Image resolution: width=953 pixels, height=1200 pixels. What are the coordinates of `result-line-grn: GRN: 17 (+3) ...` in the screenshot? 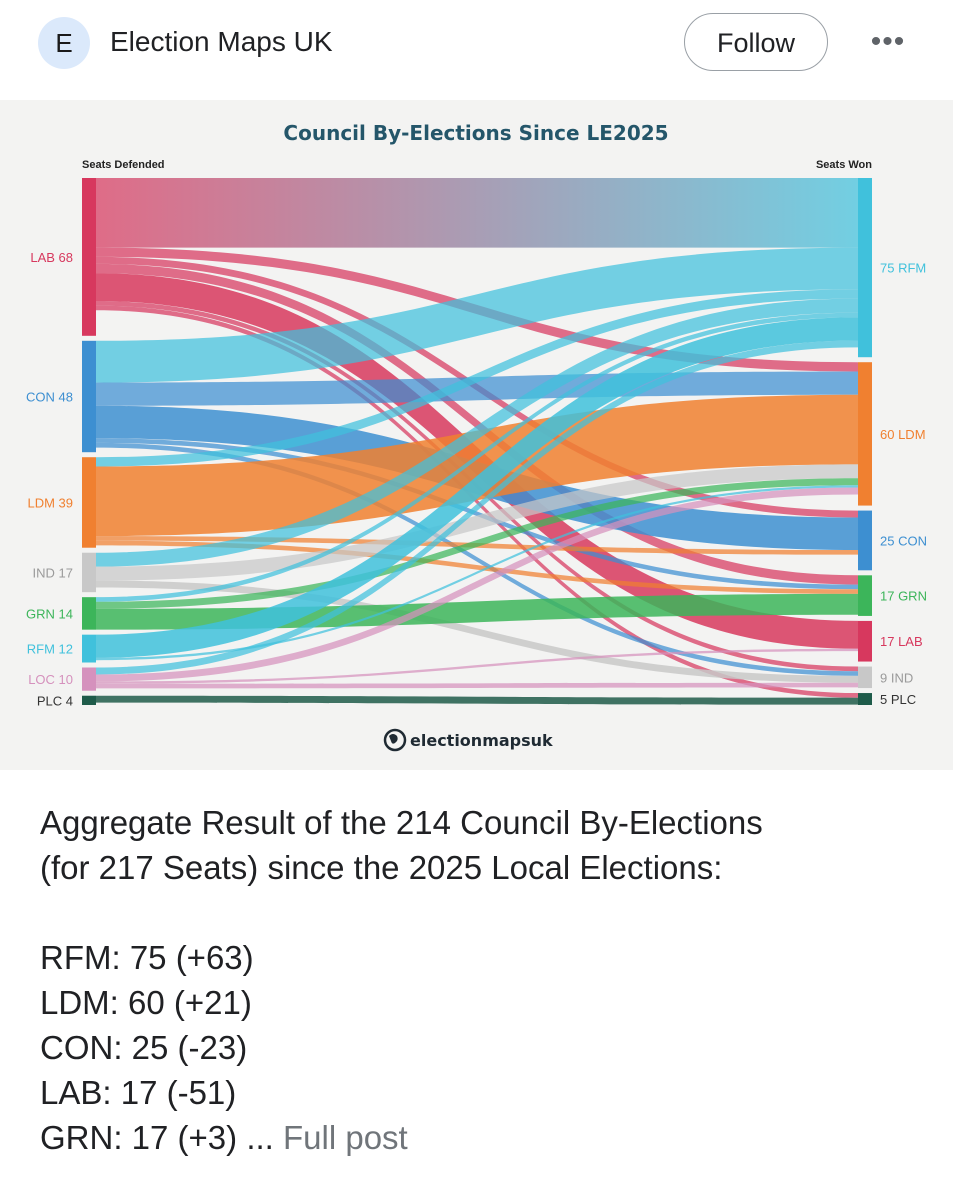 It's located at (157, 1137).